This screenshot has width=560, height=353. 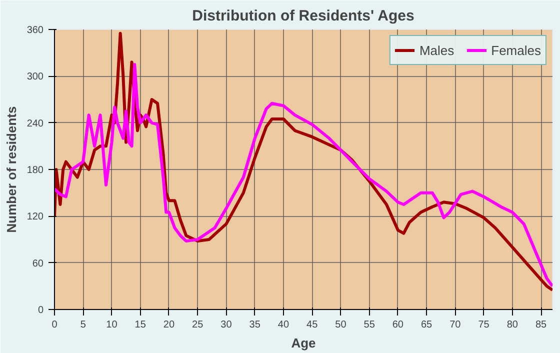 What do you see at coordinates (35, 217) in the screenshot?
I see `y-tick-label: 120` at bounding box center [35, 217].